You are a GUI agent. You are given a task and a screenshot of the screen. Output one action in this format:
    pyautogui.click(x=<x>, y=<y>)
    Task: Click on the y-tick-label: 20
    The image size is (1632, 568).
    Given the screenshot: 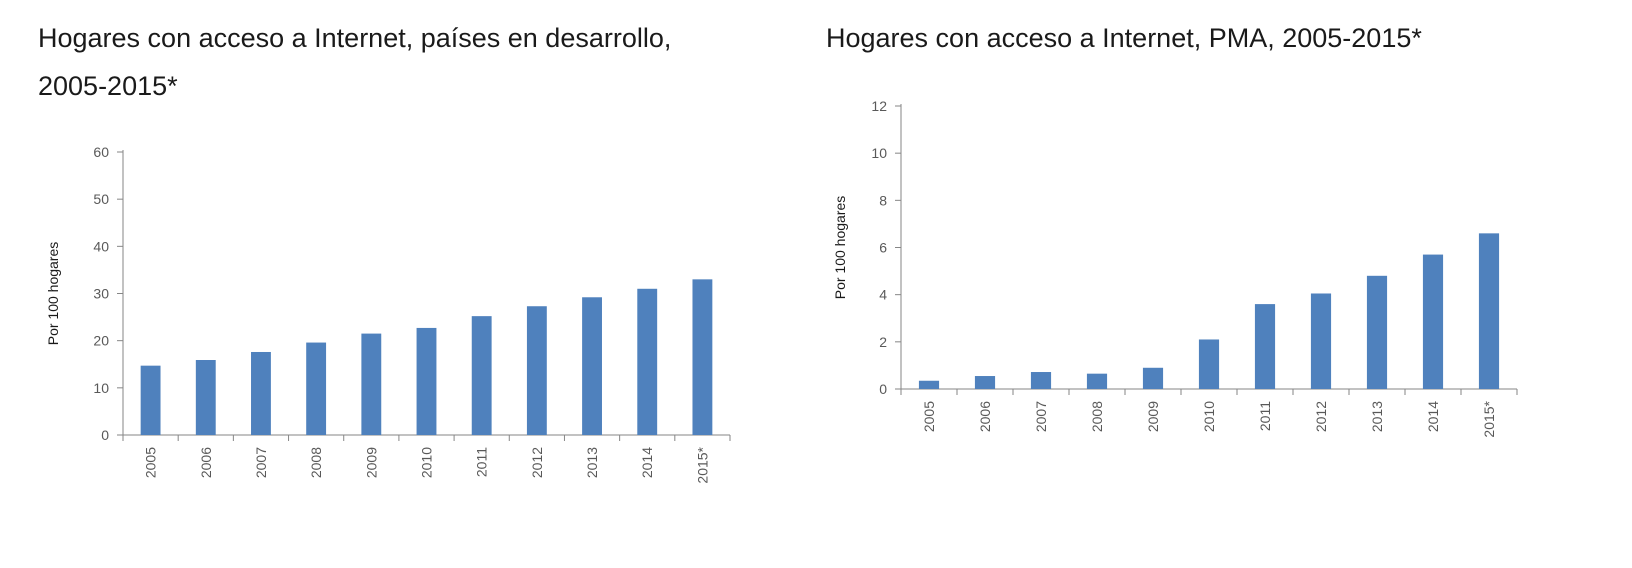 What is the action you would take?
    pyautogui.click(x=101, y=341)
    